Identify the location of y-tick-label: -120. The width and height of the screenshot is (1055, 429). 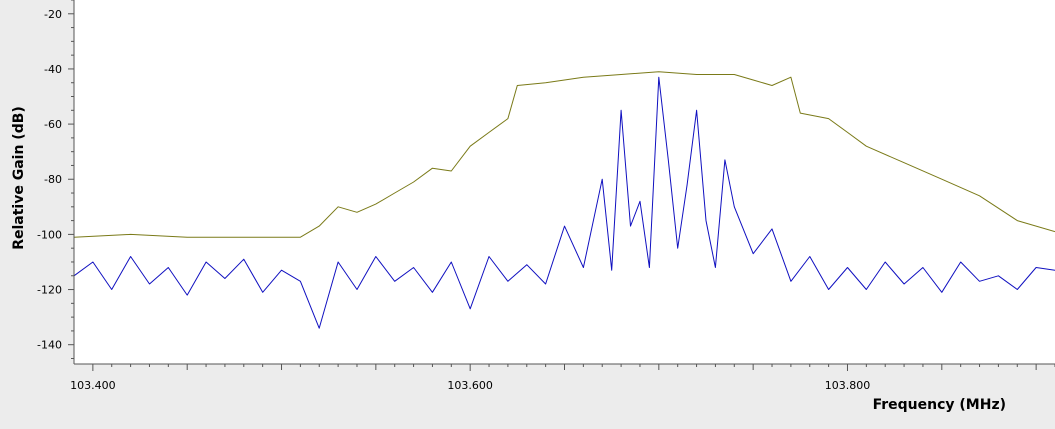
(49, 290).